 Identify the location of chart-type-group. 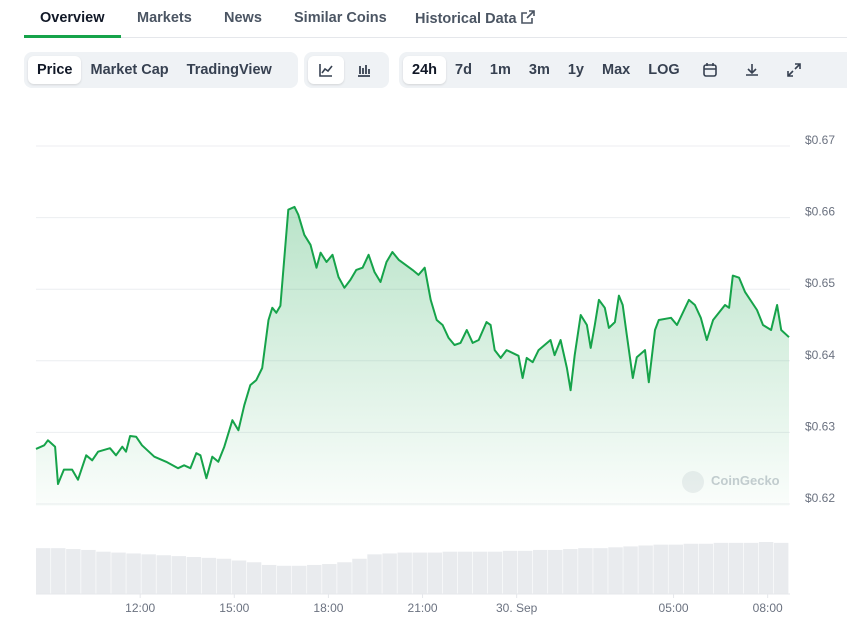
(346, 70).